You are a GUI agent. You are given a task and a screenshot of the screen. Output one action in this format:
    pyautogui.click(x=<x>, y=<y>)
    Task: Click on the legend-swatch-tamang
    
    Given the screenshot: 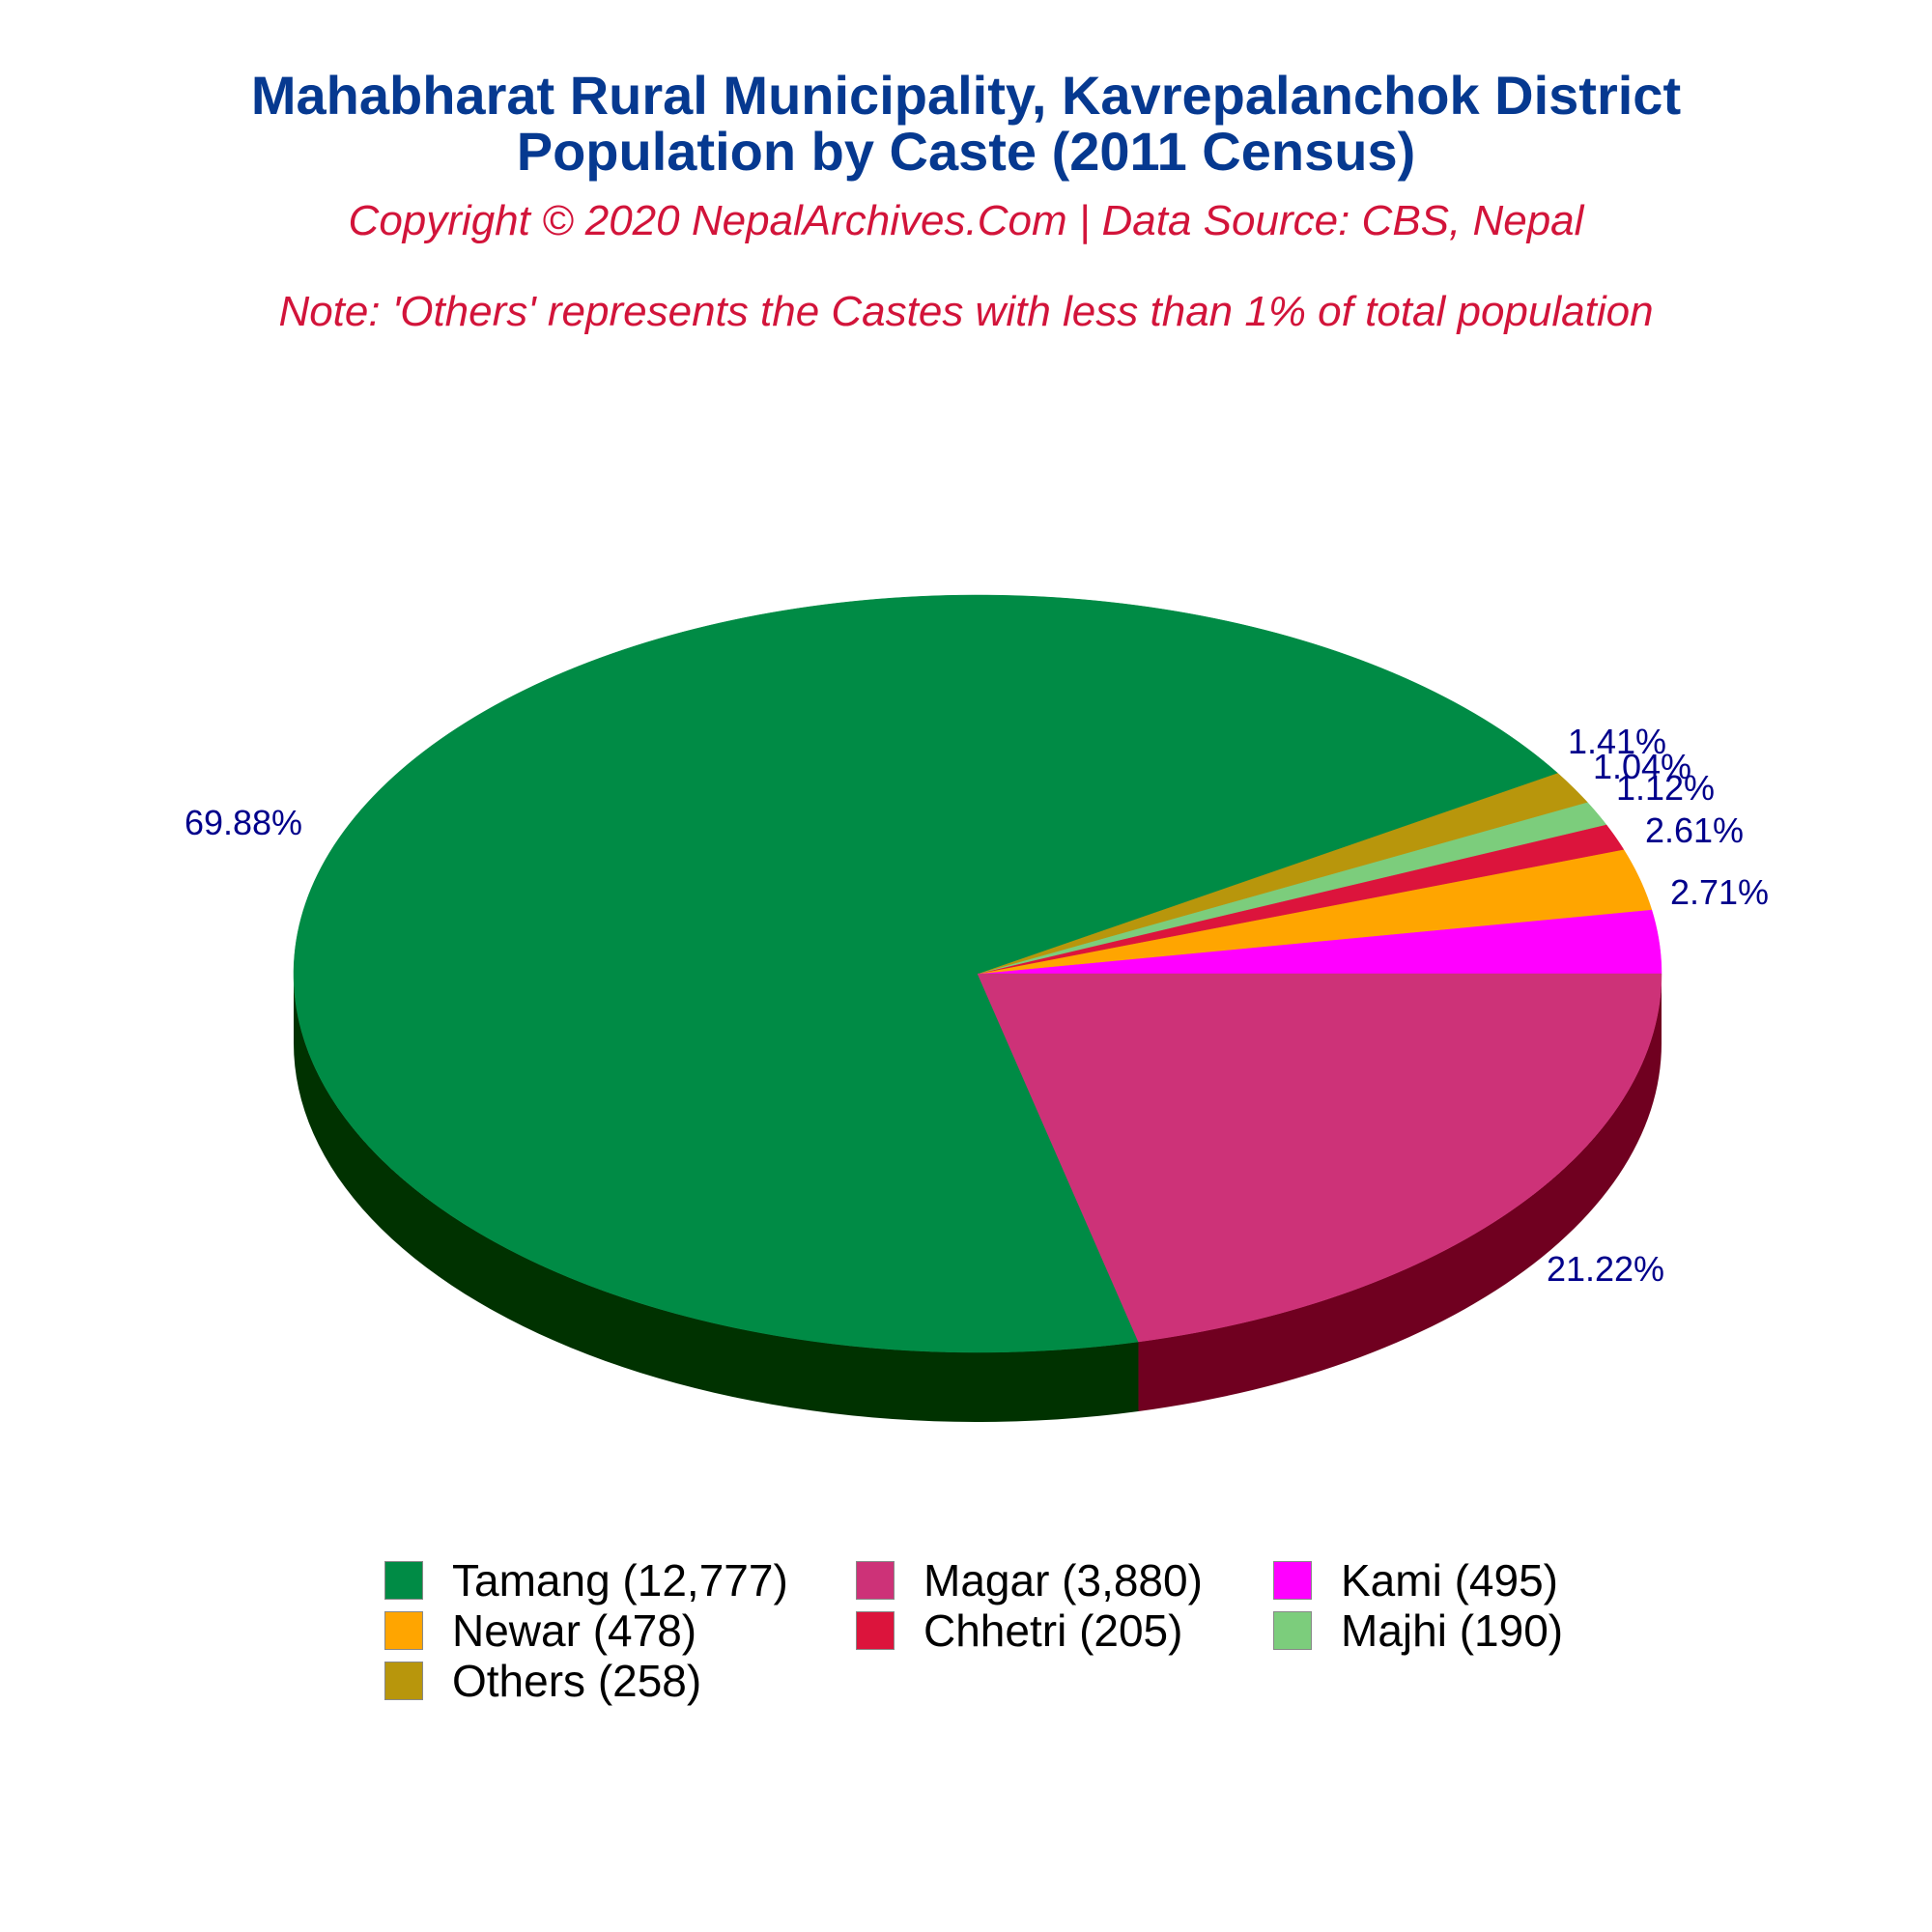 What is the action you would take?
    pyautogui.click(x=403, y=1580)
    